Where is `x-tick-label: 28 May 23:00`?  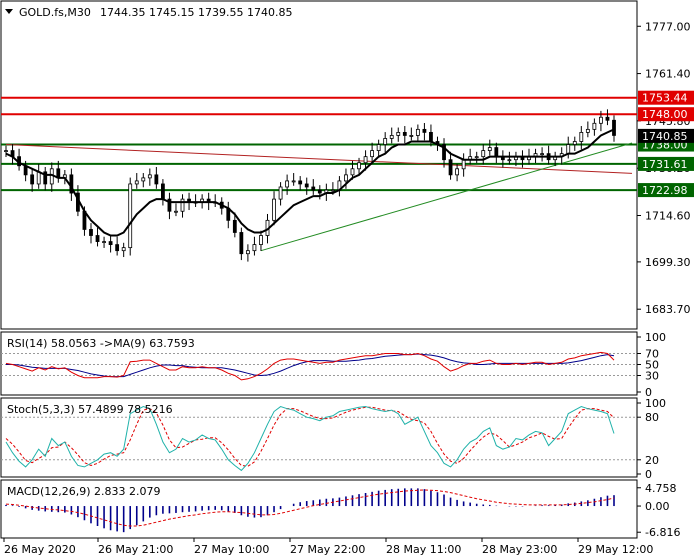
x-tick-label: 28 May 23:00 is located at coordinates (519, 549).